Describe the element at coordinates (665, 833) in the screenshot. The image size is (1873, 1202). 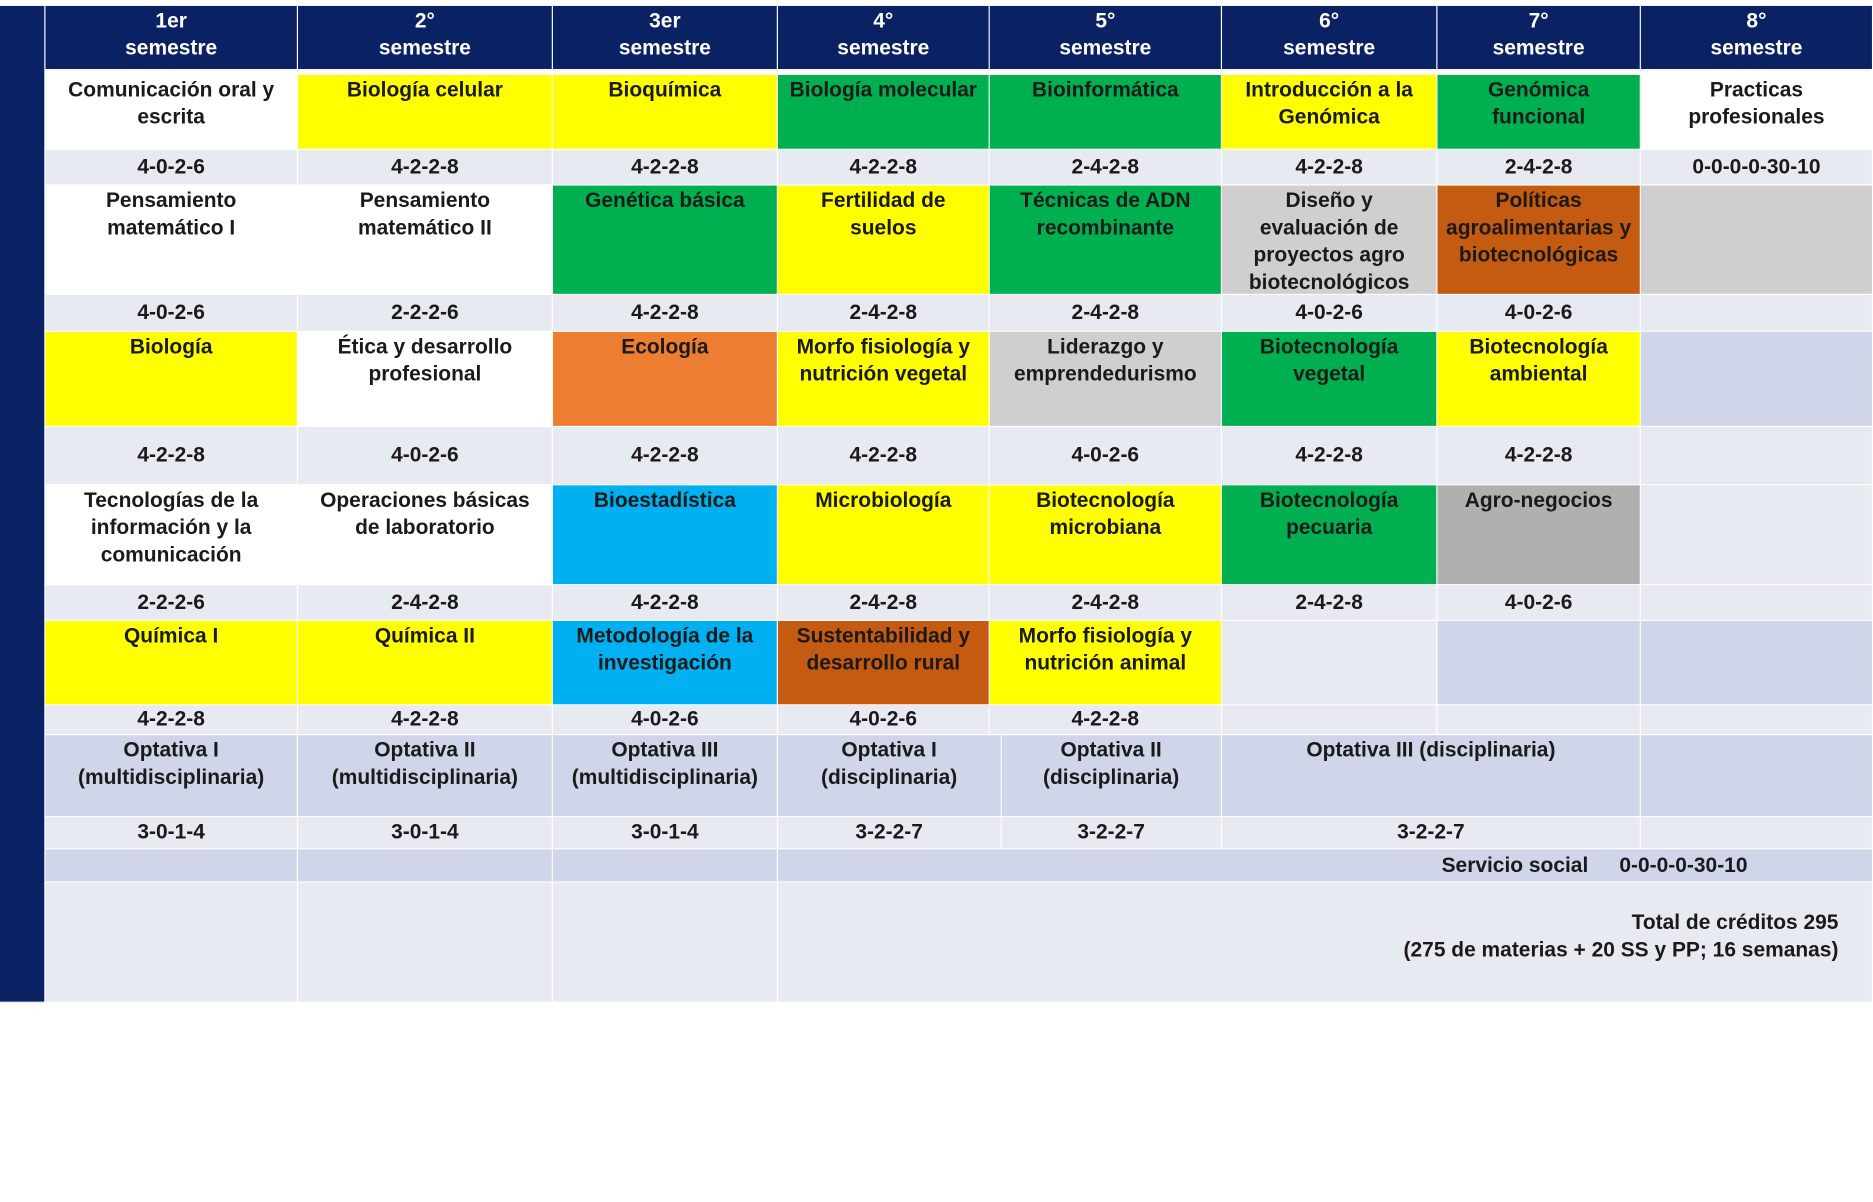
I see `optativa-credit-cell: 3-0-1-4` at that location.